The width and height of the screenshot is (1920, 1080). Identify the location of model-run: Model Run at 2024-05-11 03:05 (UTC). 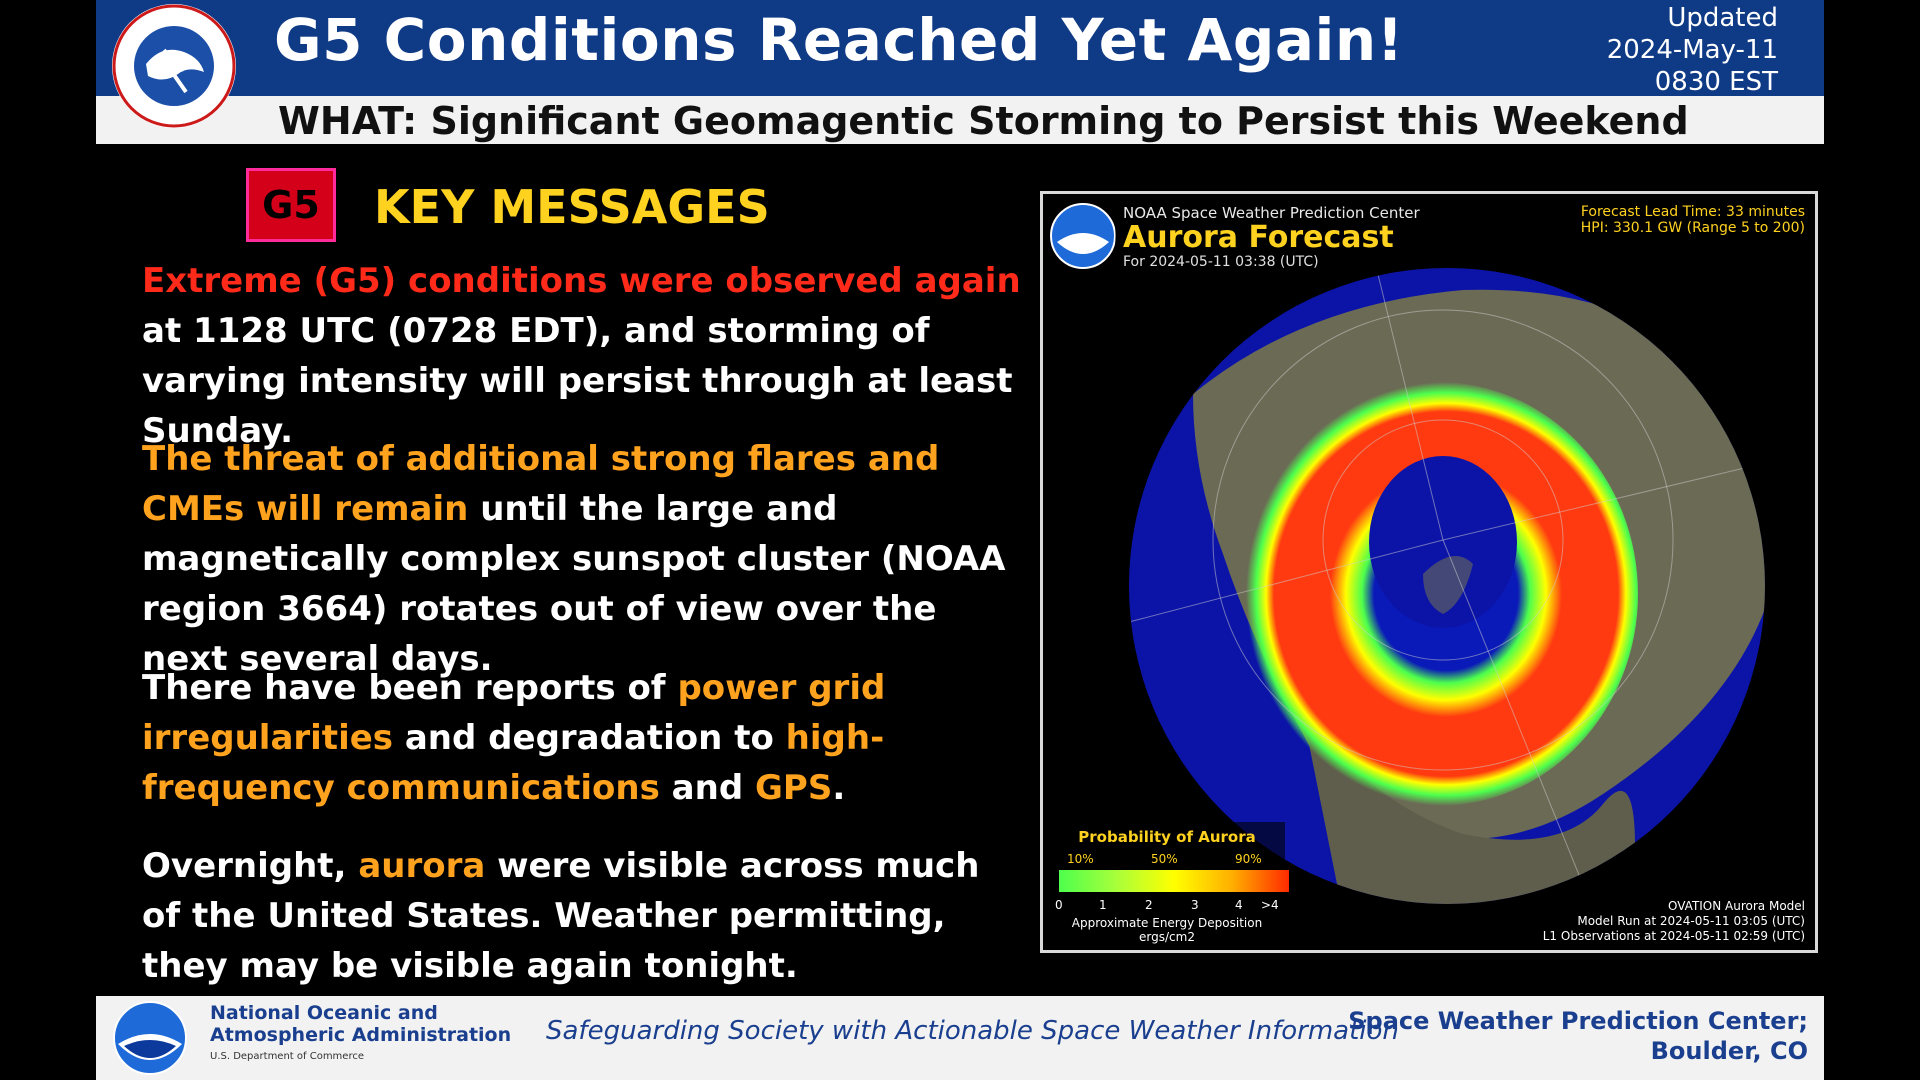
(1691, 921).